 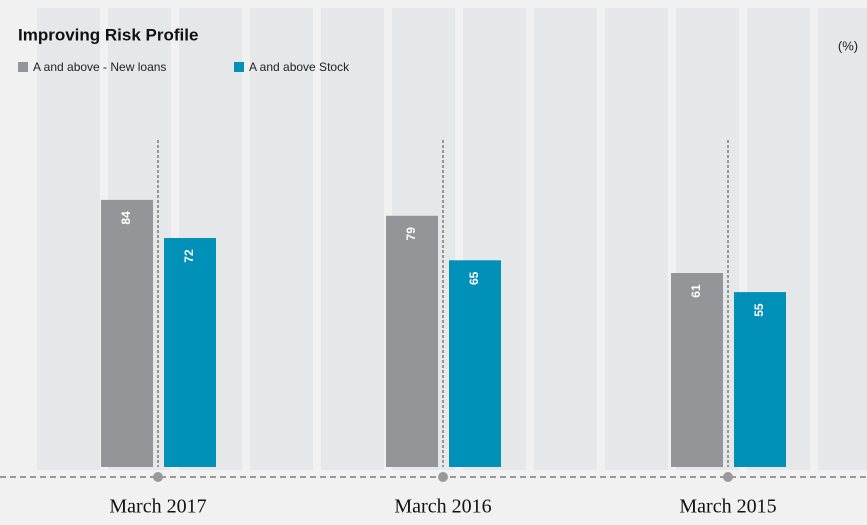 What do you see at coordinates (727, 507) in the screenshot?
I see `x-tick-label: March 2015` at bounding box center [727, 507].